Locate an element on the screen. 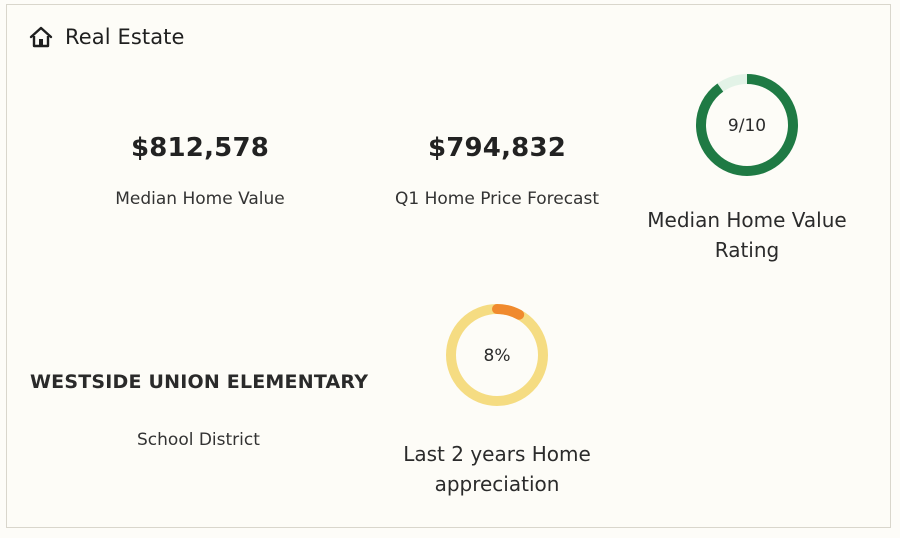  appreciation-label-line1: Last 2 years Home is located at coordinates (497, 454).